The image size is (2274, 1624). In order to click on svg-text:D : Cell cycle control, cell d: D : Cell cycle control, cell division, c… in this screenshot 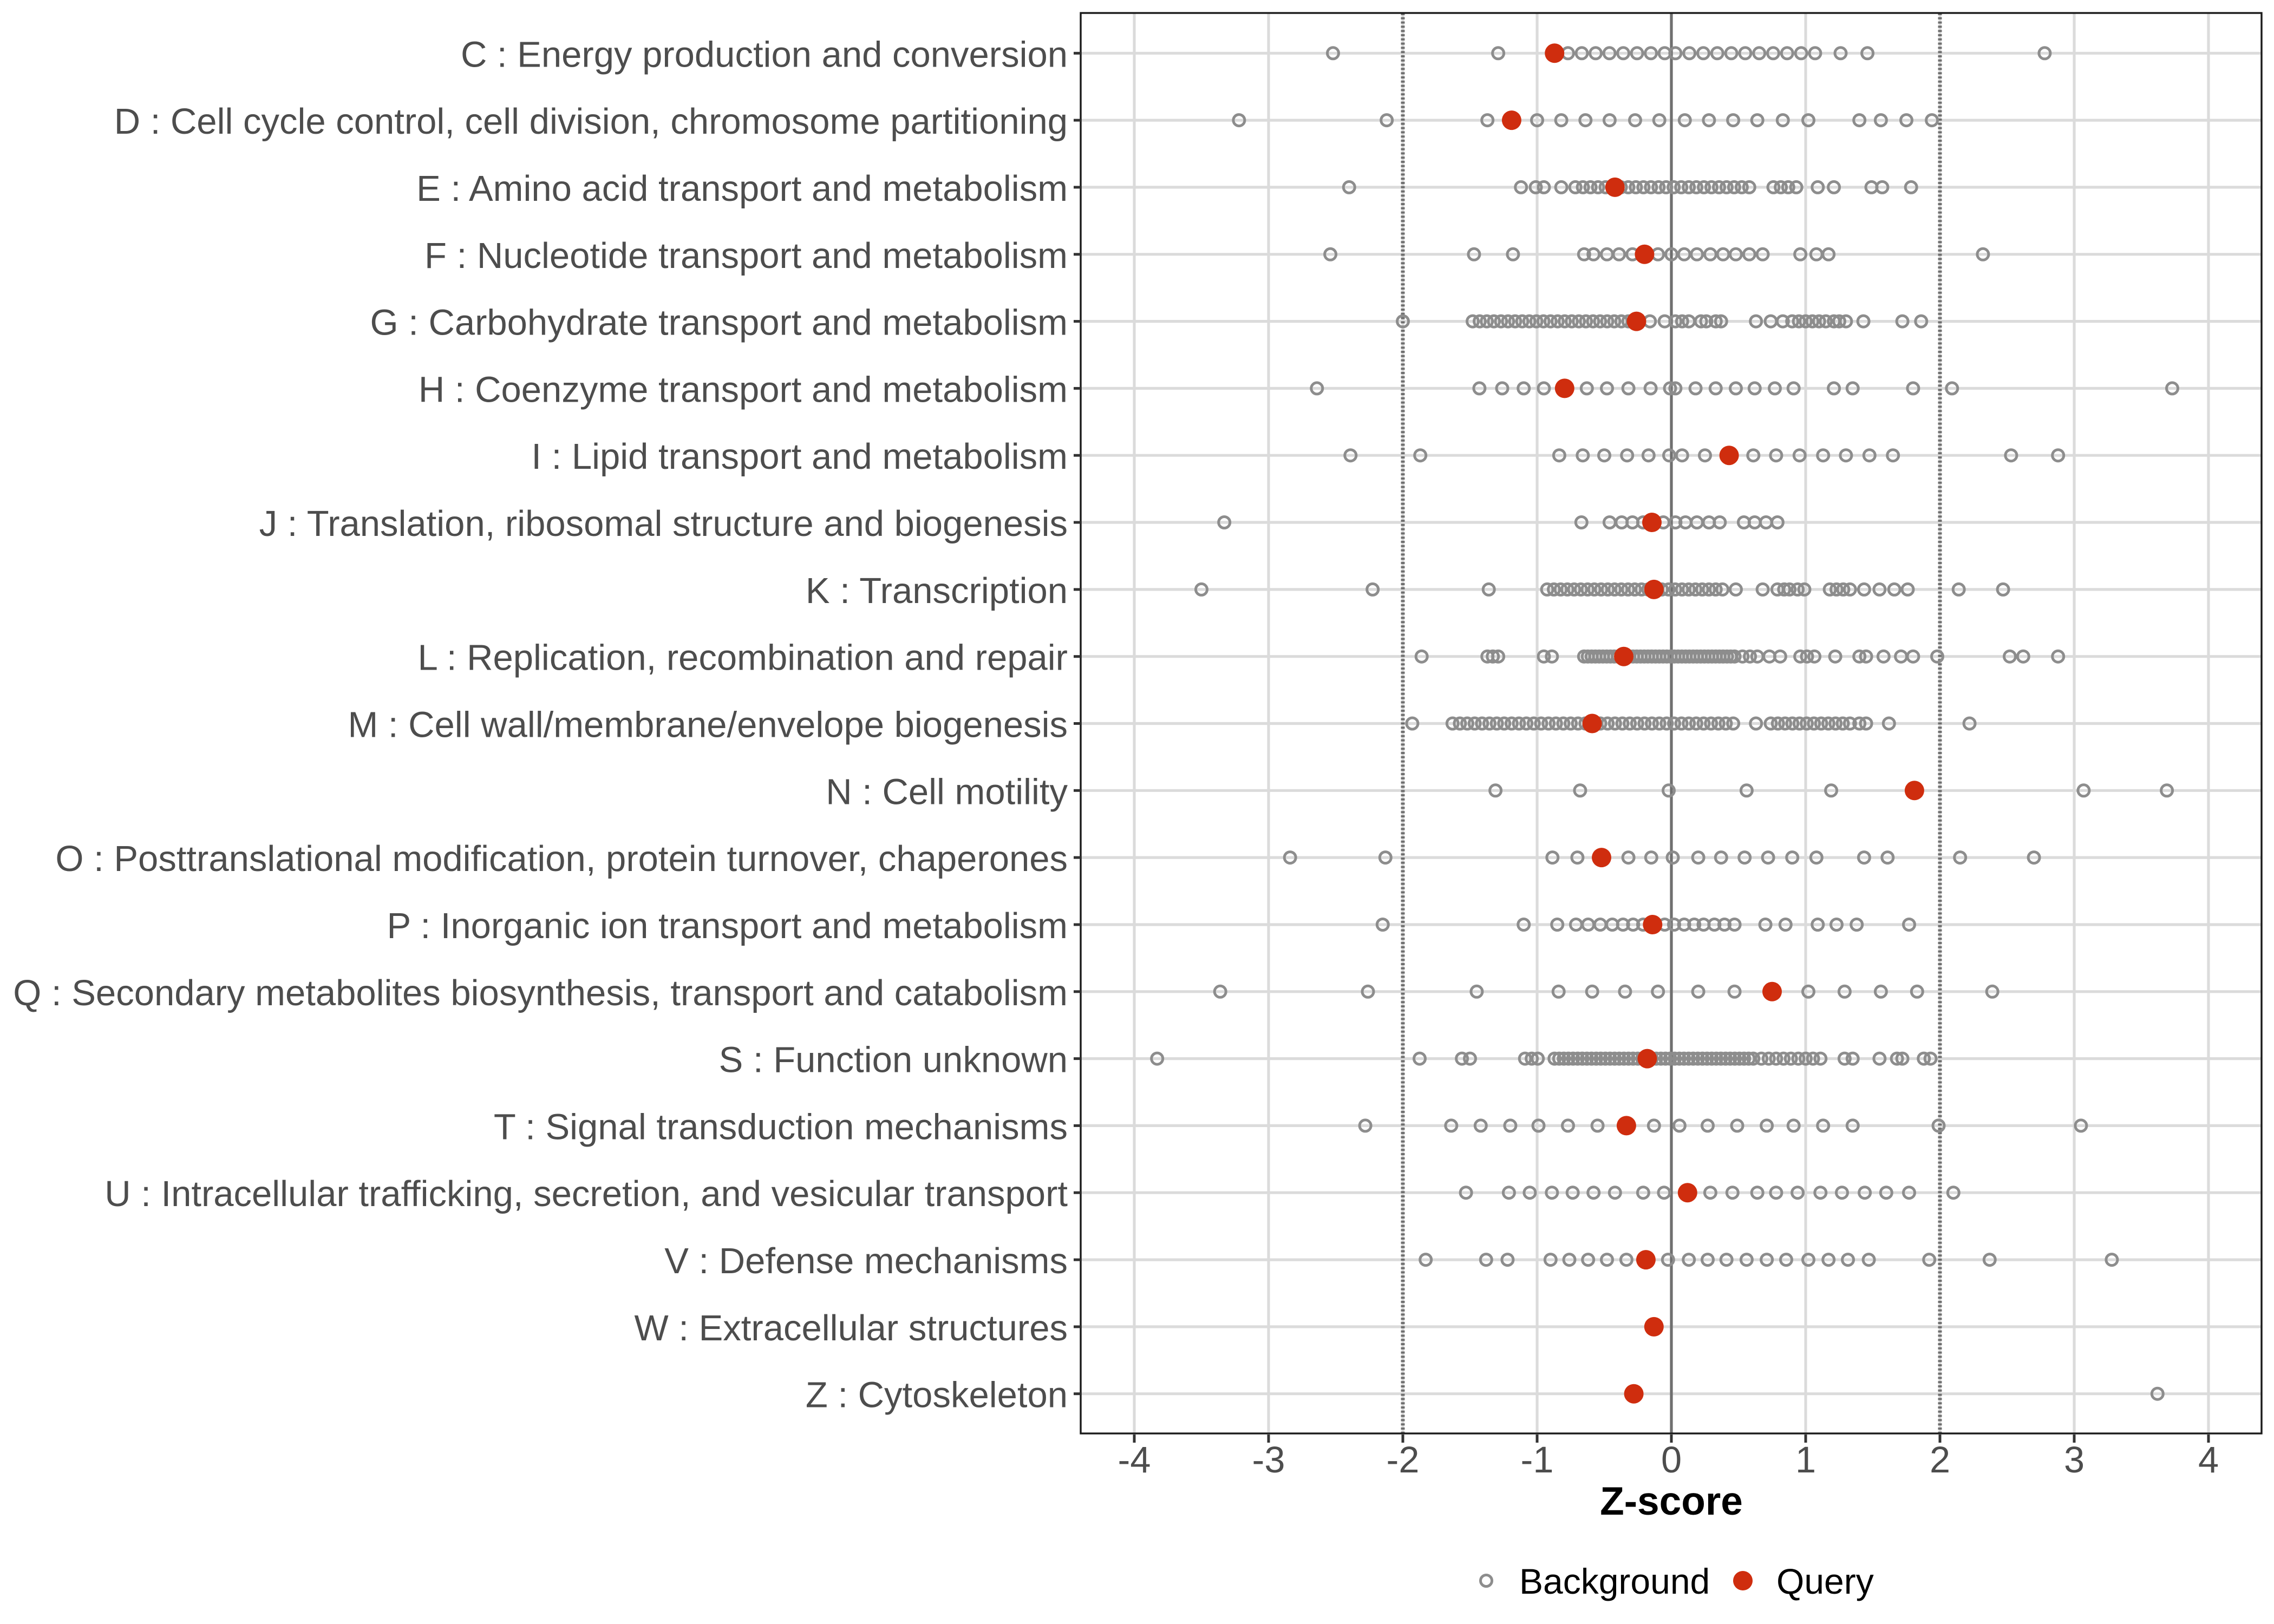, I will do `click(591, 122)`.